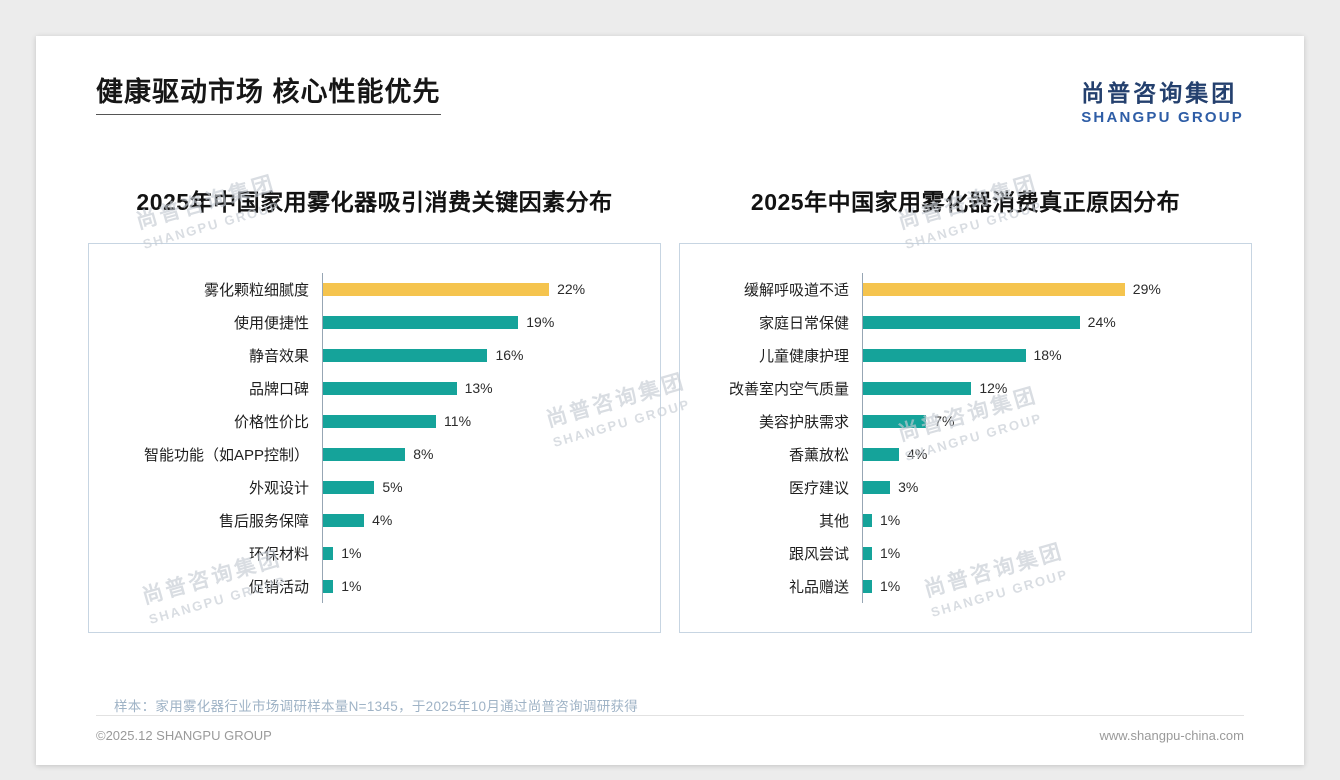 This screenshot has width=1340, height=780. I want to click on bar-track: 8%, so click(484, 454).